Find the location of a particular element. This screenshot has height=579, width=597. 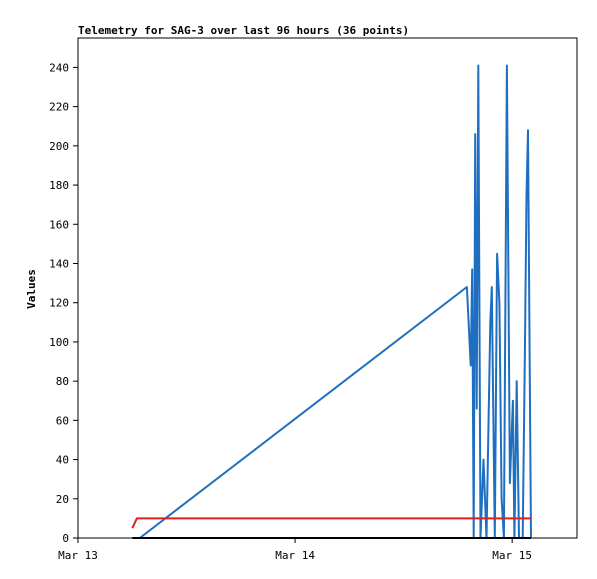

x-tick-label: Mar 13 is located at coordinates (78, 555).